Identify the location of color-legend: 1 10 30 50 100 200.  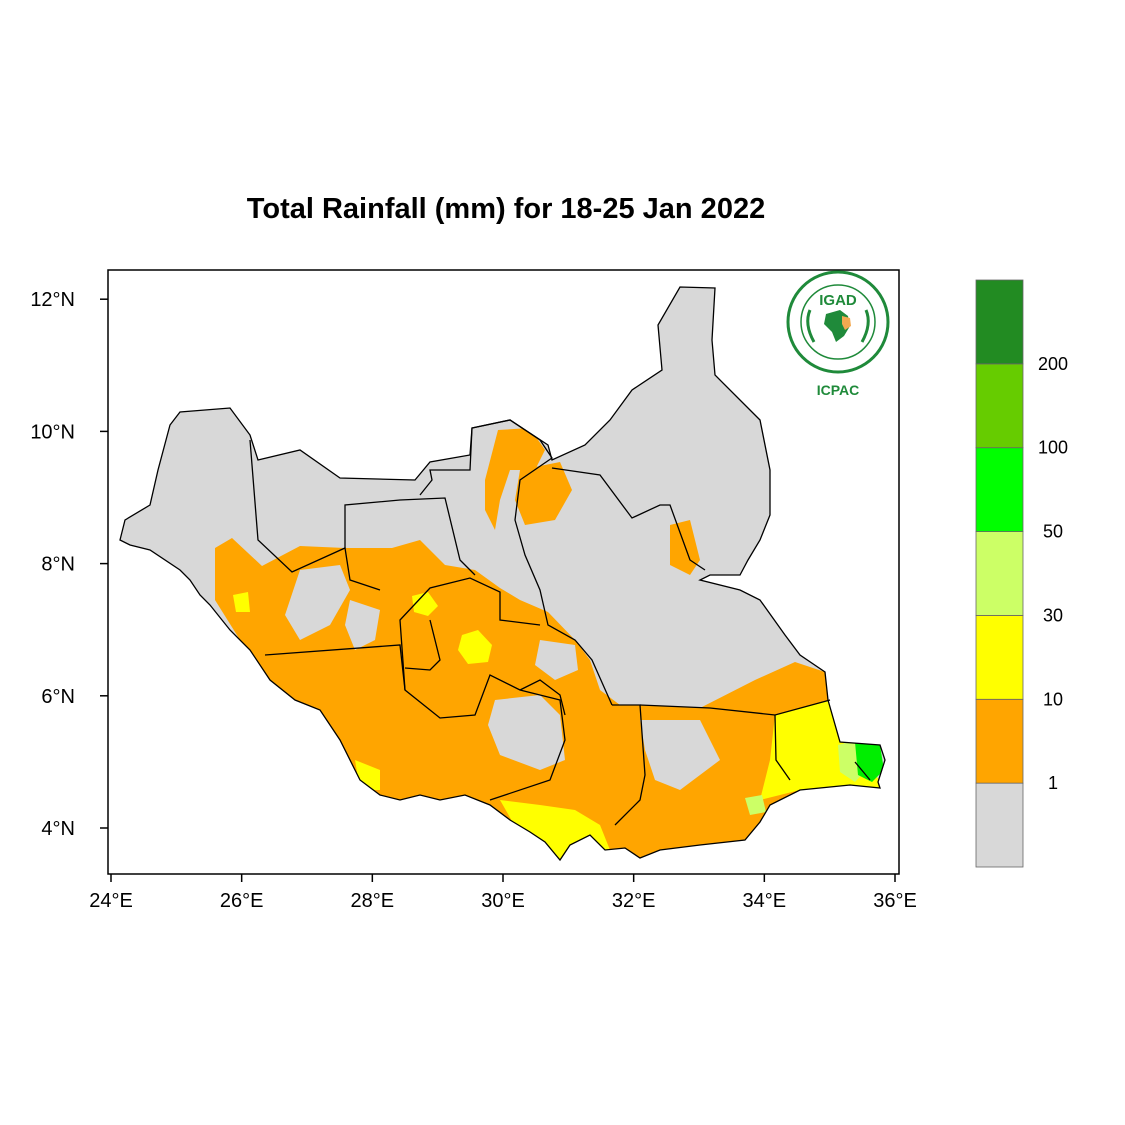
(1021, 573).